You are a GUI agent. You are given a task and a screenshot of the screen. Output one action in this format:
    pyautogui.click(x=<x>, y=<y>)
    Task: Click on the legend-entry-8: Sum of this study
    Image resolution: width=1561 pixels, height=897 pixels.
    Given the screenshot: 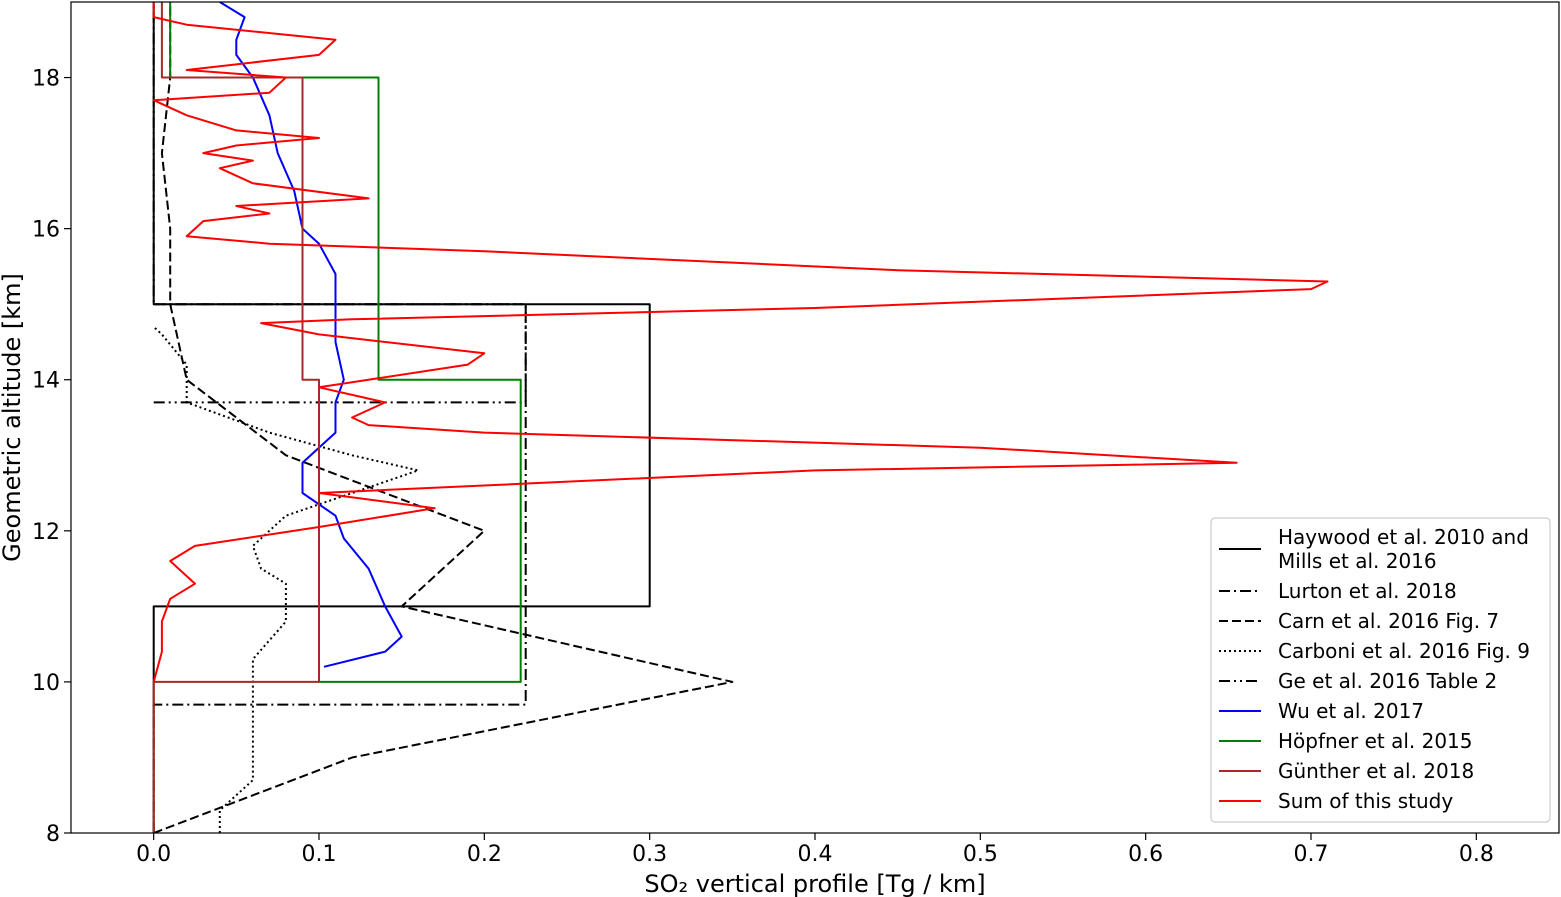 What is the action you would take?
    pyautogui.click(x=1365, y=801)
    